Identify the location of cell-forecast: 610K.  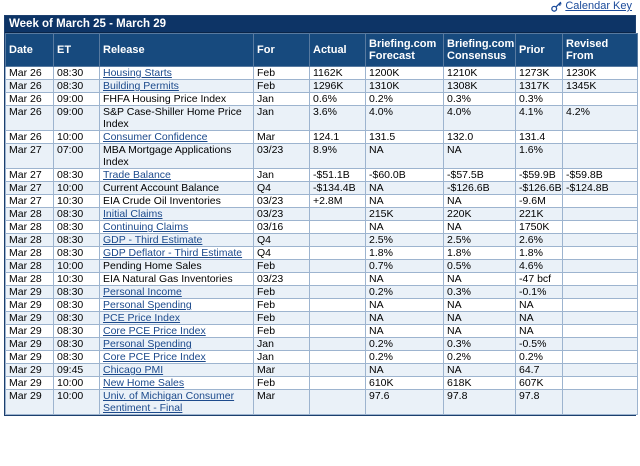
(404, 383).